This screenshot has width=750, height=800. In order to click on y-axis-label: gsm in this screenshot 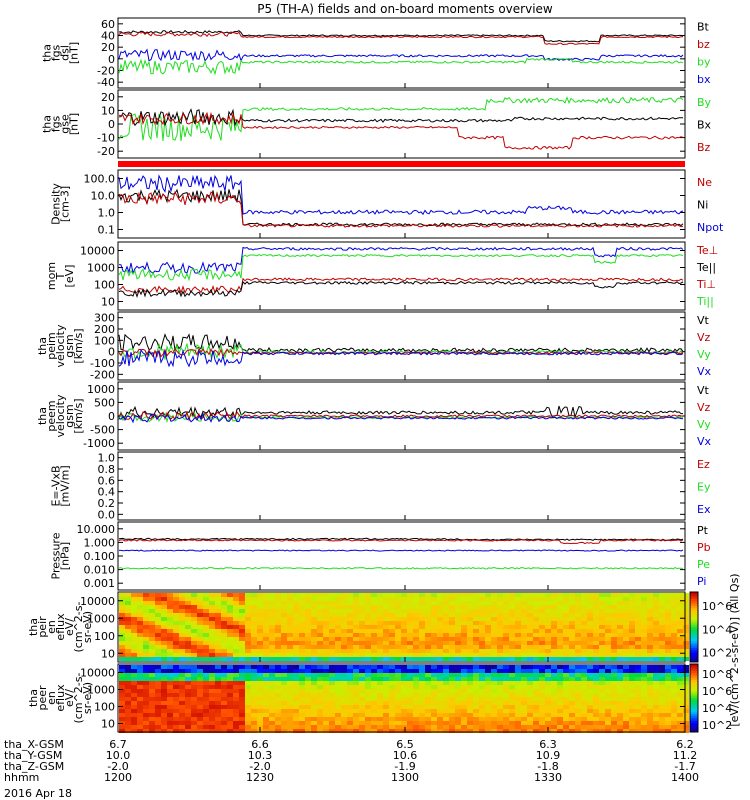, I will do `click(69, 415)`.